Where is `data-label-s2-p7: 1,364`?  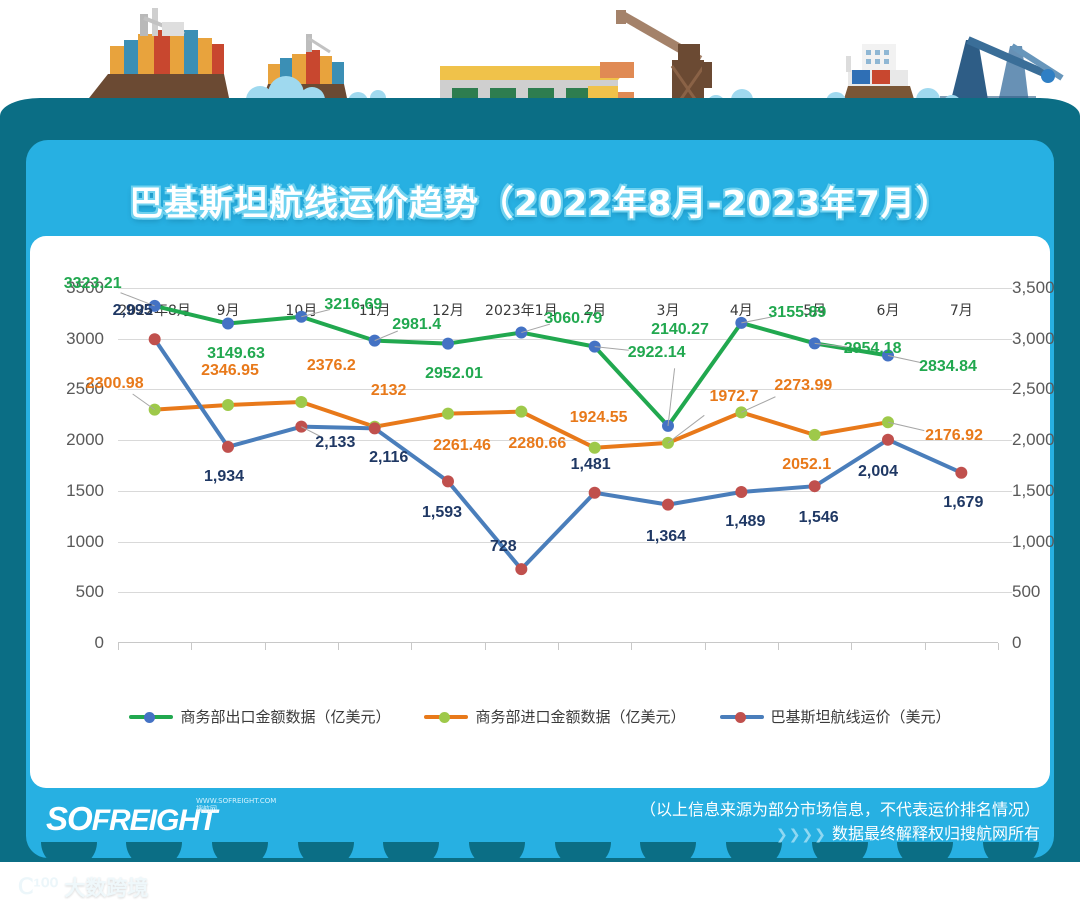 data-label-s2-p7: 1,364 is located at coordinates (666, 536).